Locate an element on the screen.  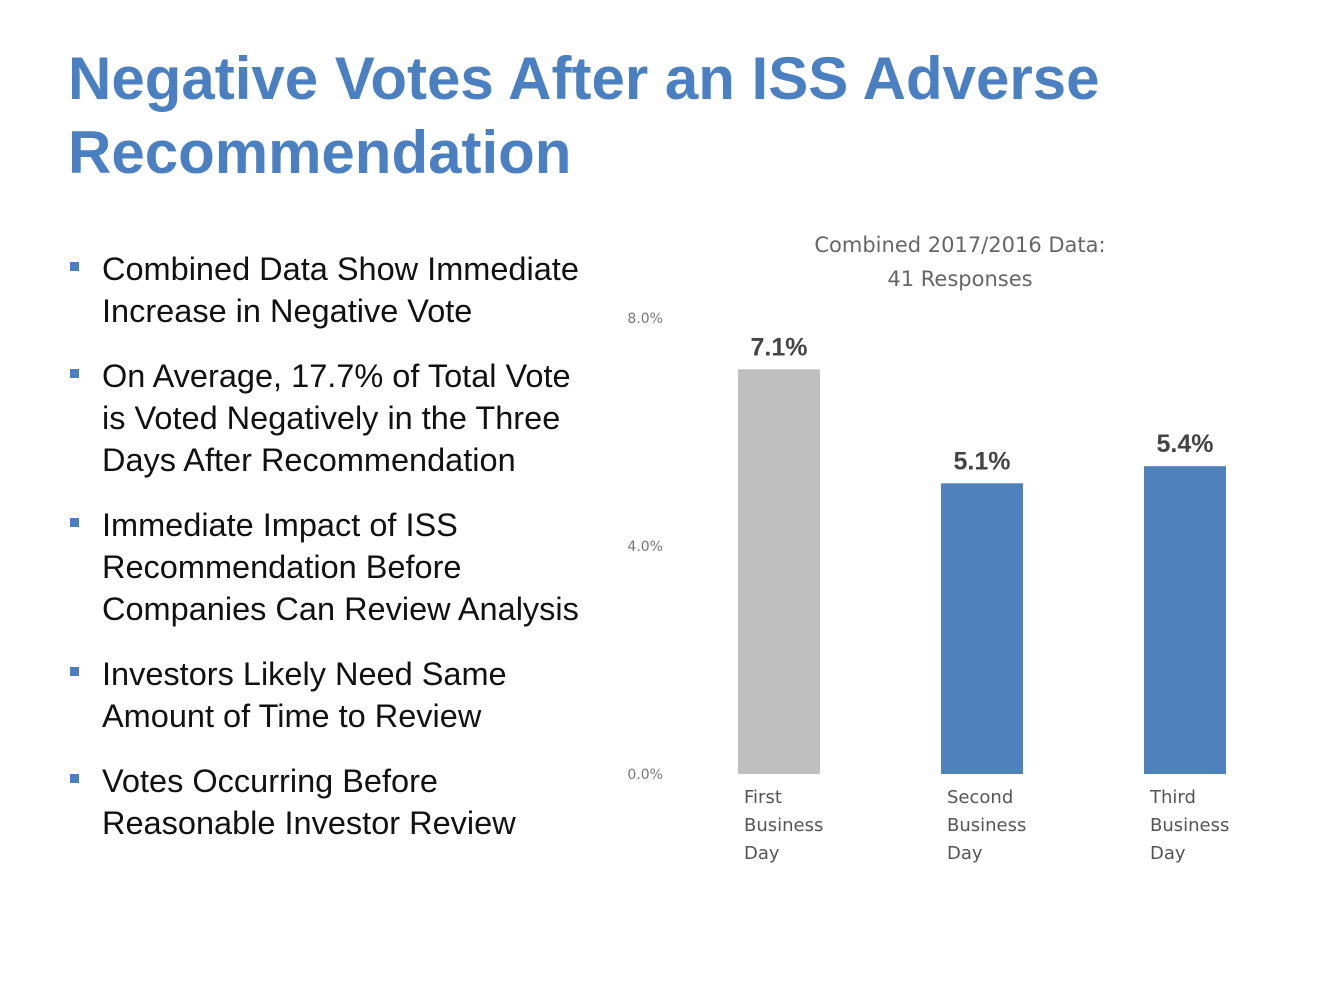
y-axis-ticks: 0.0% 4.0% 8.0% is located at coordinates (645, 547).